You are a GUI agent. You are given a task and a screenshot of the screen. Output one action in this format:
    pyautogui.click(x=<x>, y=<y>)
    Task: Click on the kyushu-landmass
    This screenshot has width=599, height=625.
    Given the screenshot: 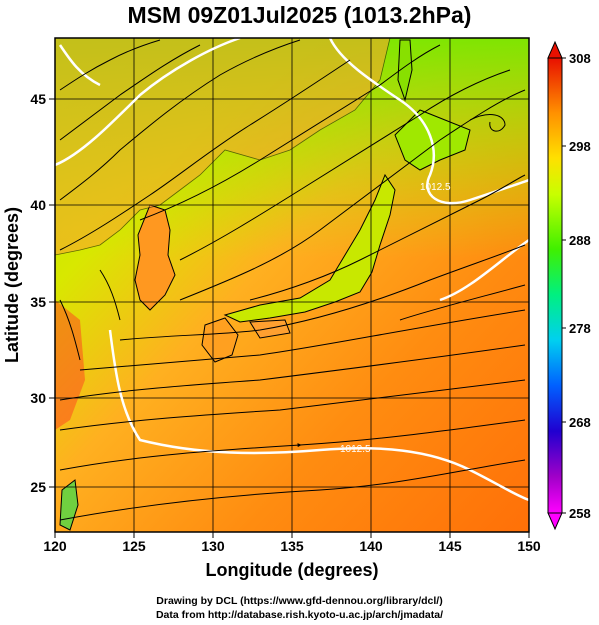 What is the action you would take?
    pyautogui.click(x=220, y=340)
    